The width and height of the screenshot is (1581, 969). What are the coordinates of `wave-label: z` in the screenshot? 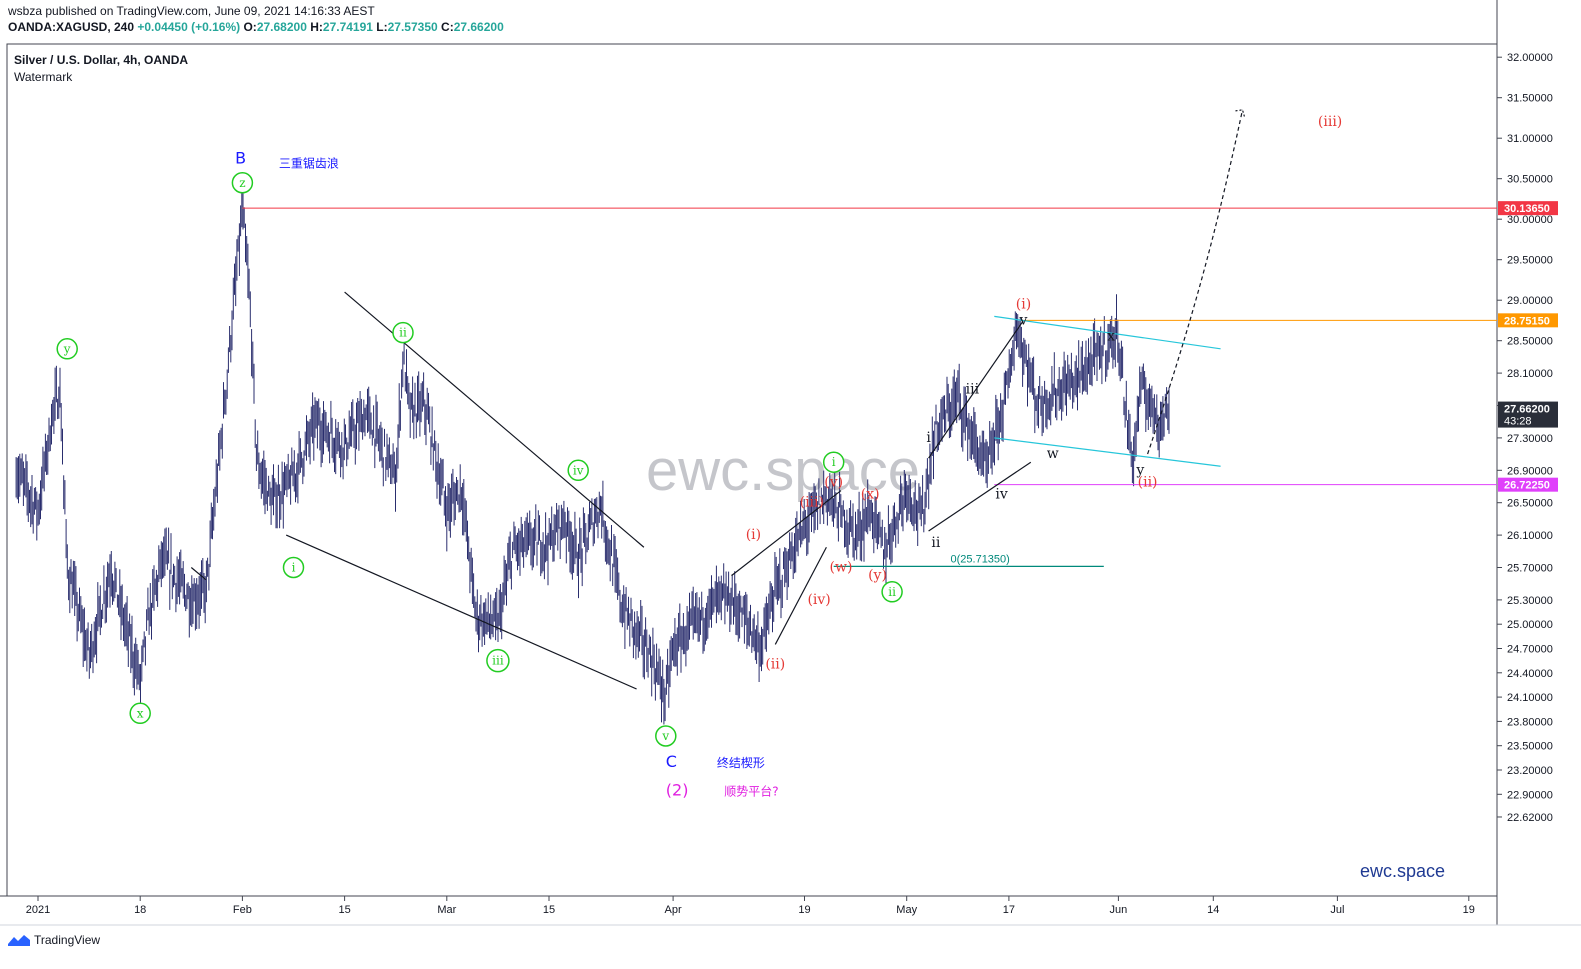 It's located at (242, 183).